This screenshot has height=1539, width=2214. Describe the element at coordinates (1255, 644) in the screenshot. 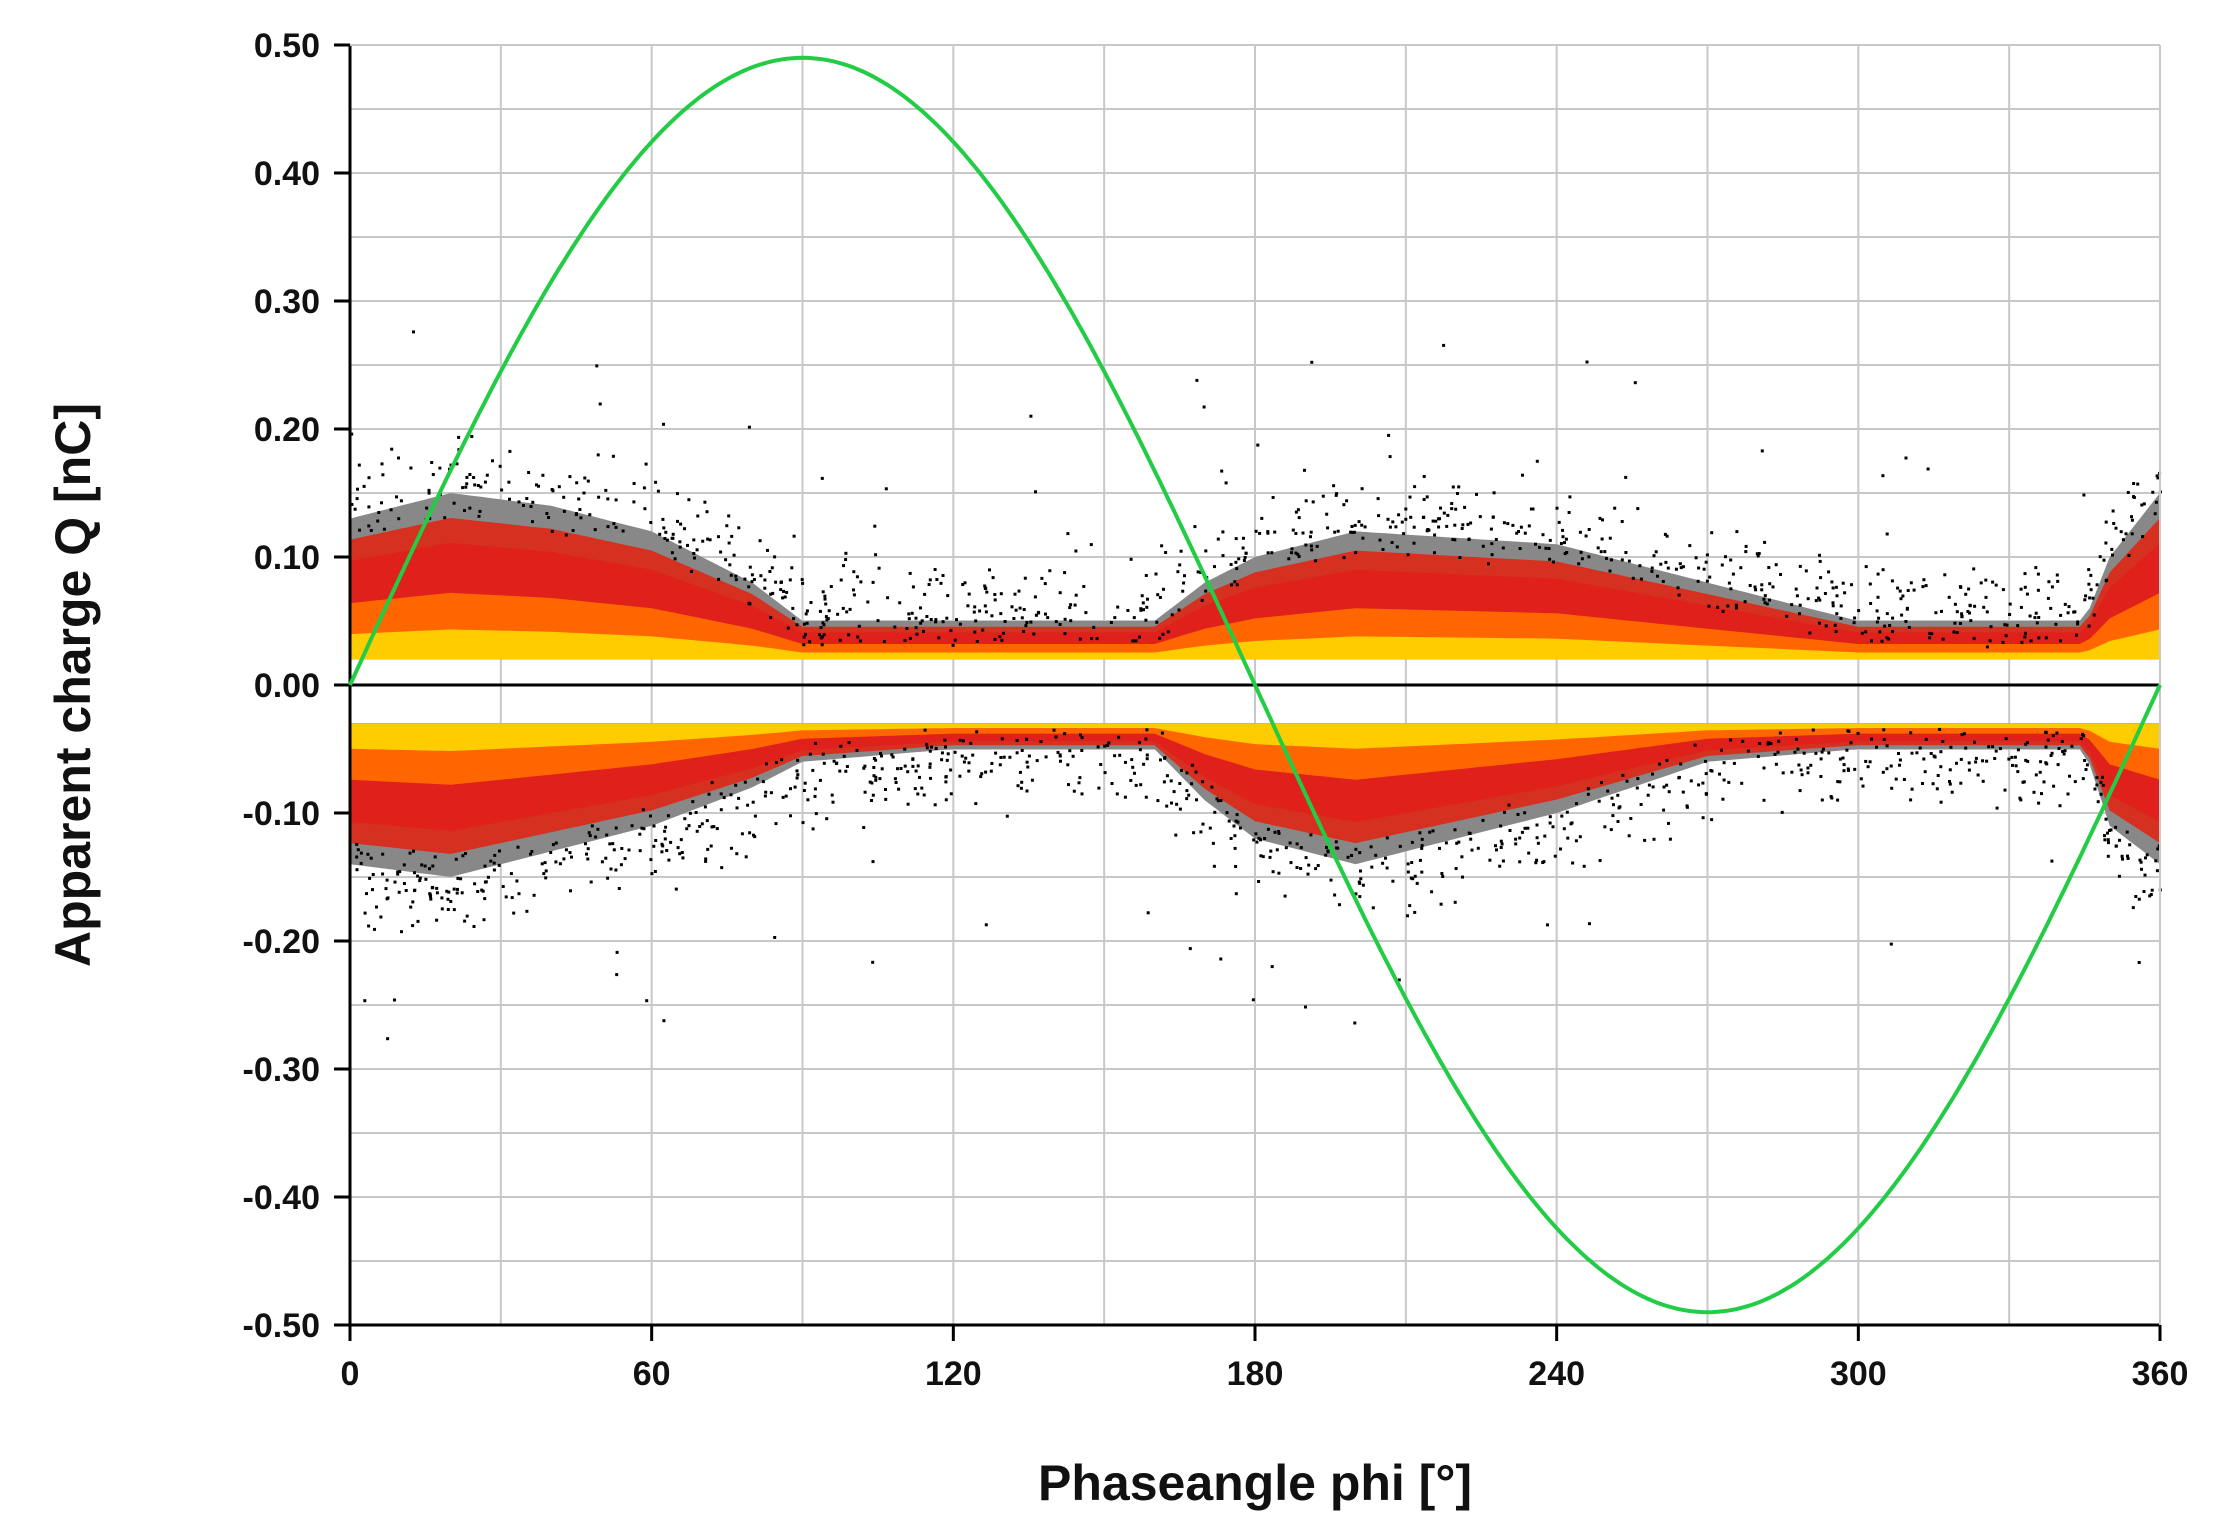

I see `upper-band-yellow` at that location.